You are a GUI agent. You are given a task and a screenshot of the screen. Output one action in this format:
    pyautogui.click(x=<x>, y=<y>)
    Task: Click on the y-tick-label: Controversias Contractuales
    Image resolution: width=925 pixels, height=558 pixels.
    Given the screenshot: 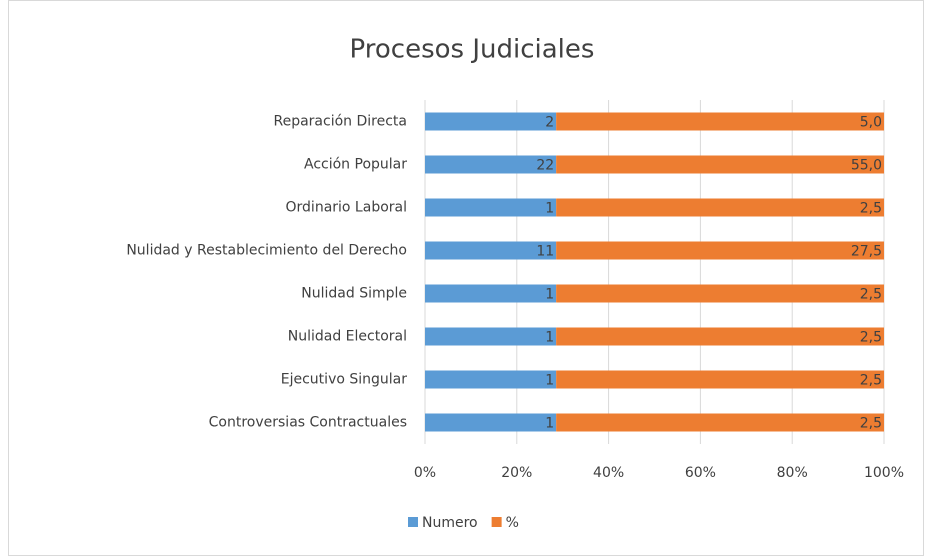 What is the action you would take?
    pyautogui.click(x=308, y=423)
    